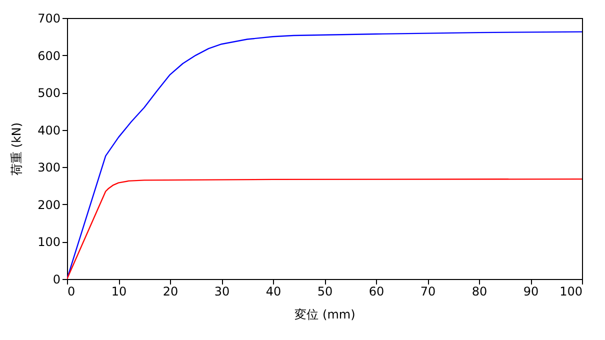  Describe the element at coordinates (49, 93) in the screenshot. I see `y-tick-label: 500` at that location.